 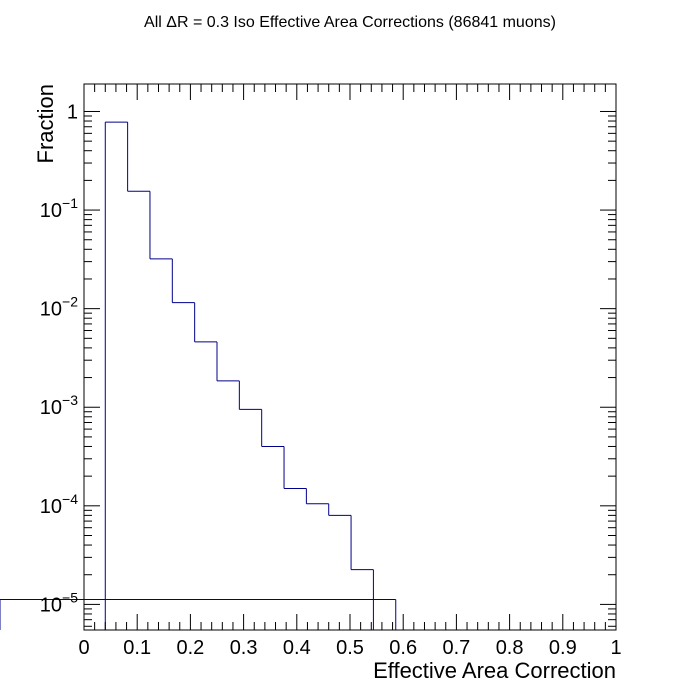 I want to click on x-tick-label: 0.8, so click(x=510, y=648).